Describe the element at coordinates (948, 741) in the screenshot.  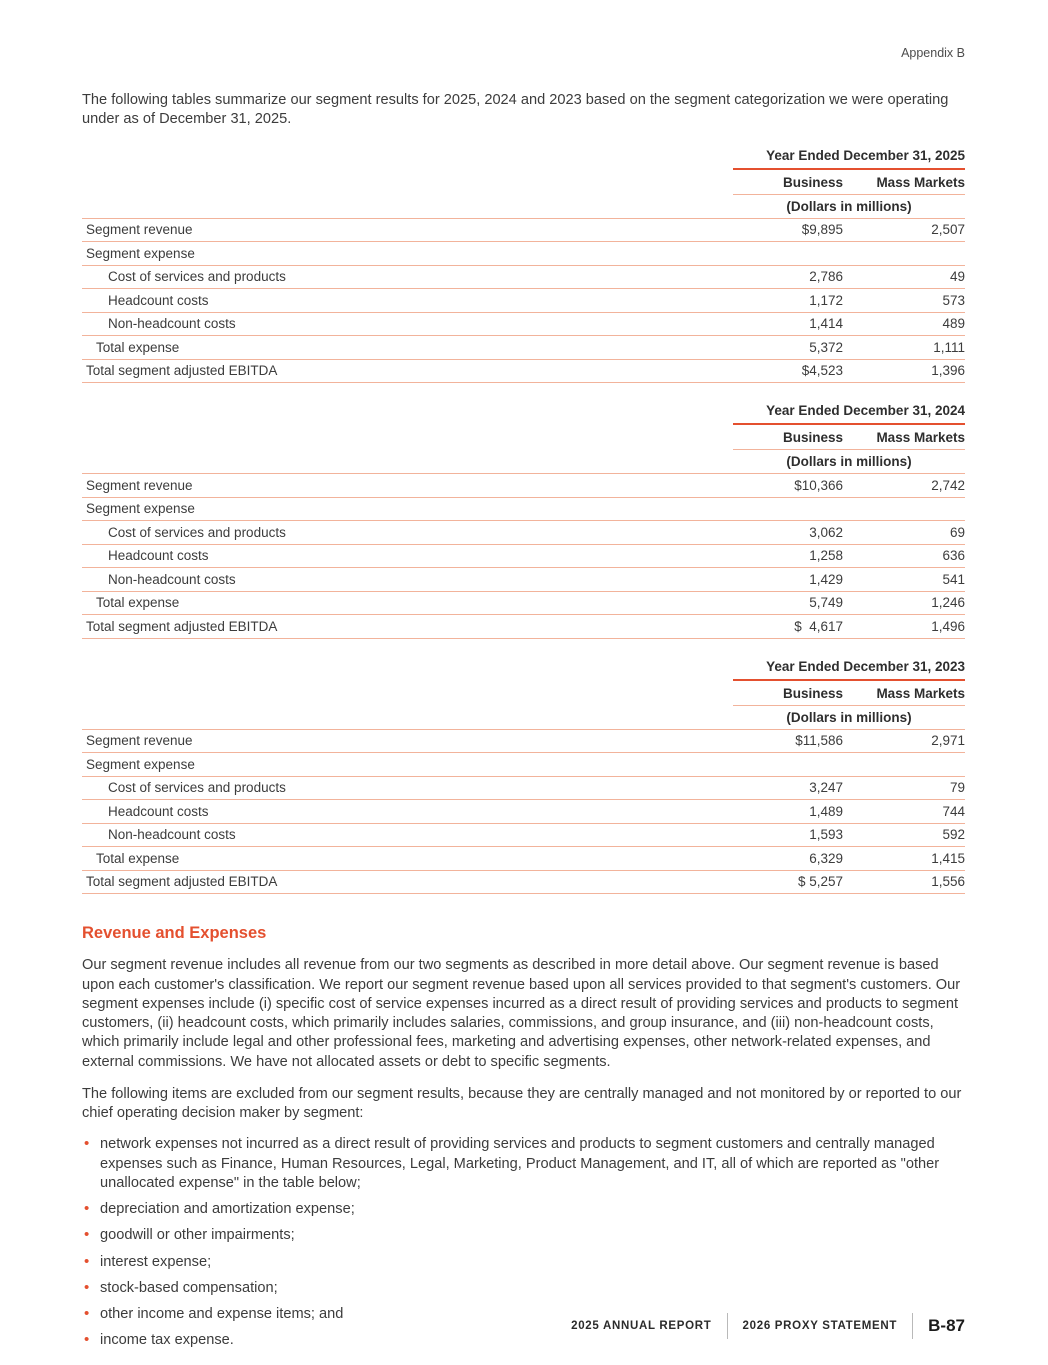
I see `row-value: 2,971` at that location.